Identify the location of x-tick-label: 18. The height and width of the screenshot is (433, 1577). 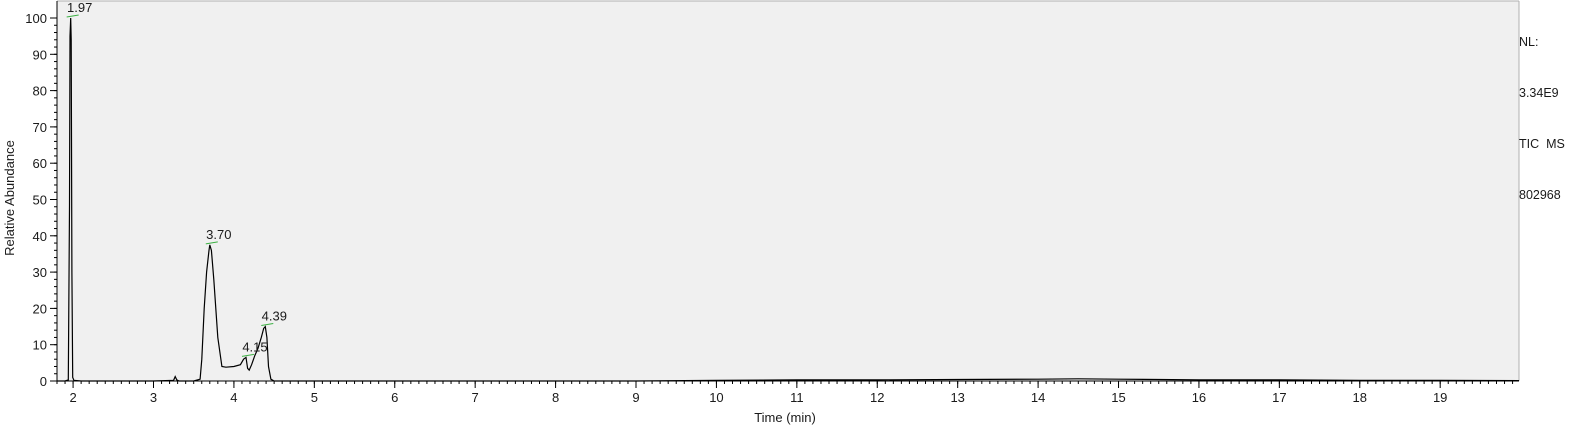
(1360, 397).